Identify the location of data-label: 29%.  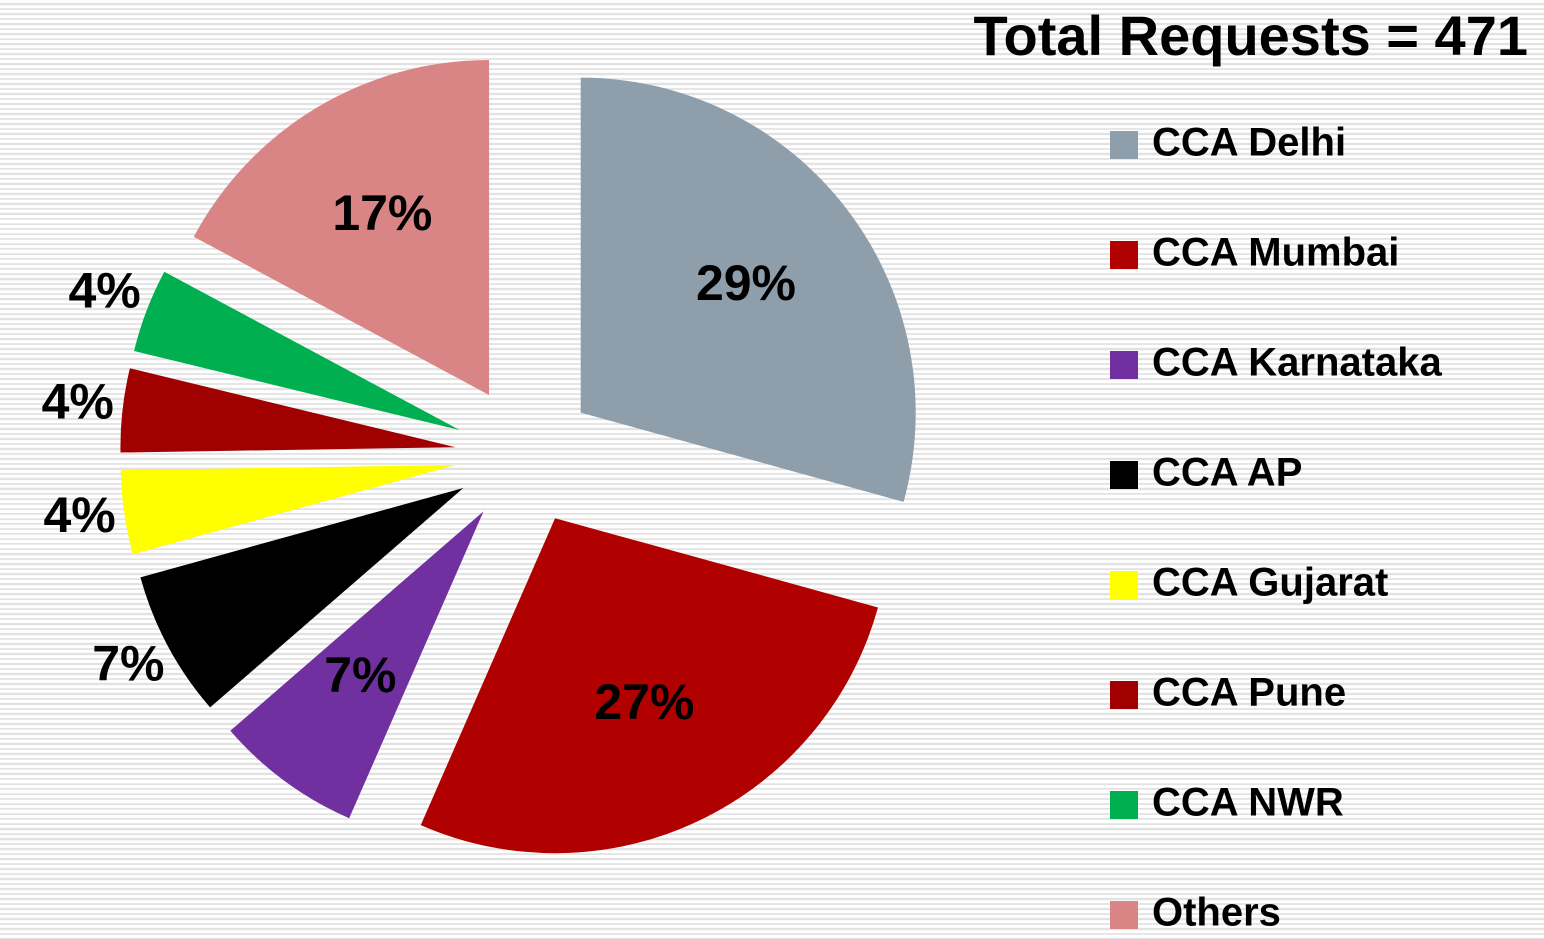
(746, 283).